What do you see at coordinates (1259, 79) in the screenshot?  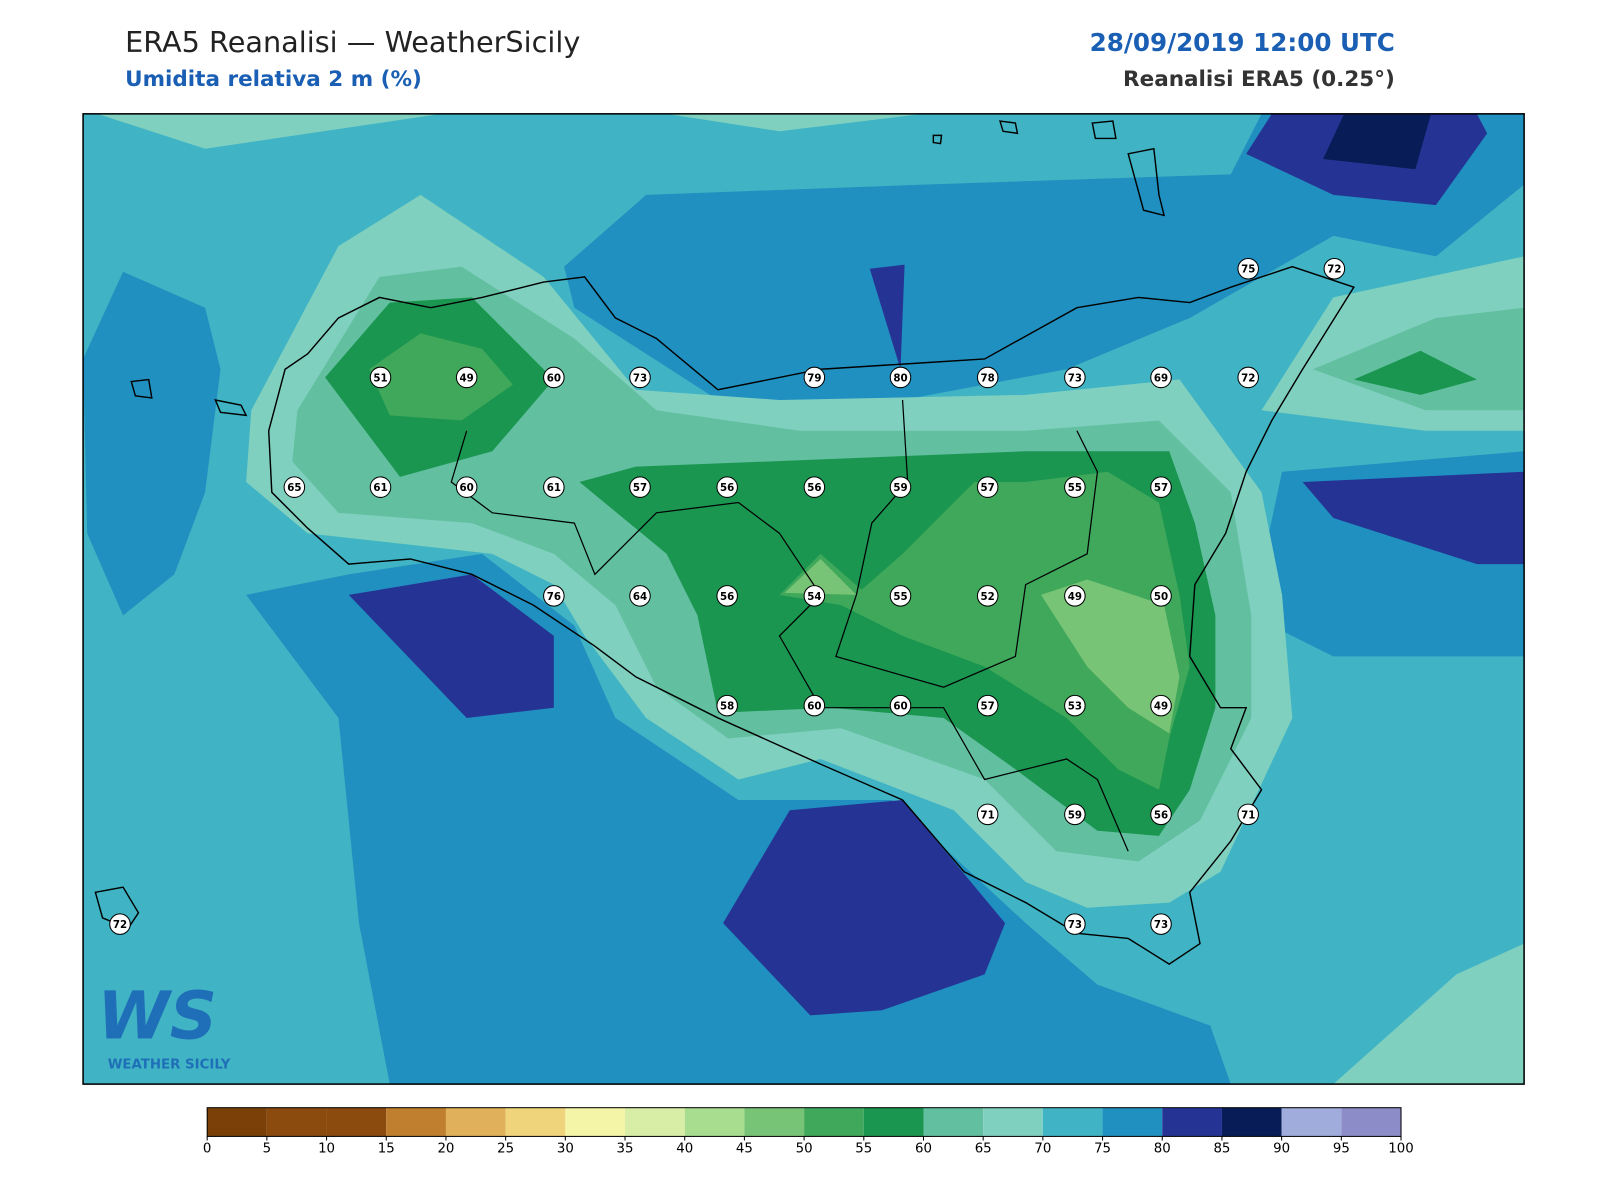 I see `source: Reanalisi ERA5 (0.25°)` at bounding box center [1259, 79].